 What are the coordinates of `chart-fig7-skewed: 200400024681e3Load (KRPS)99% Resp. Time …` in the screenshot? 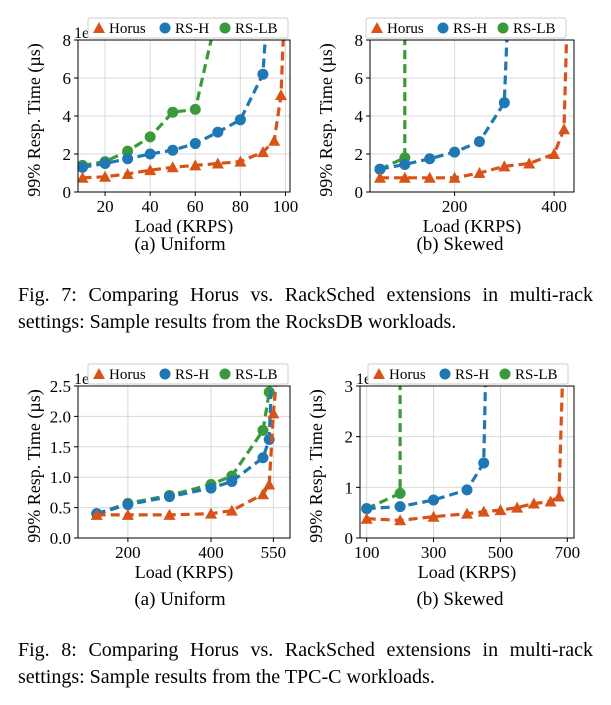 It's located at (445, 125).